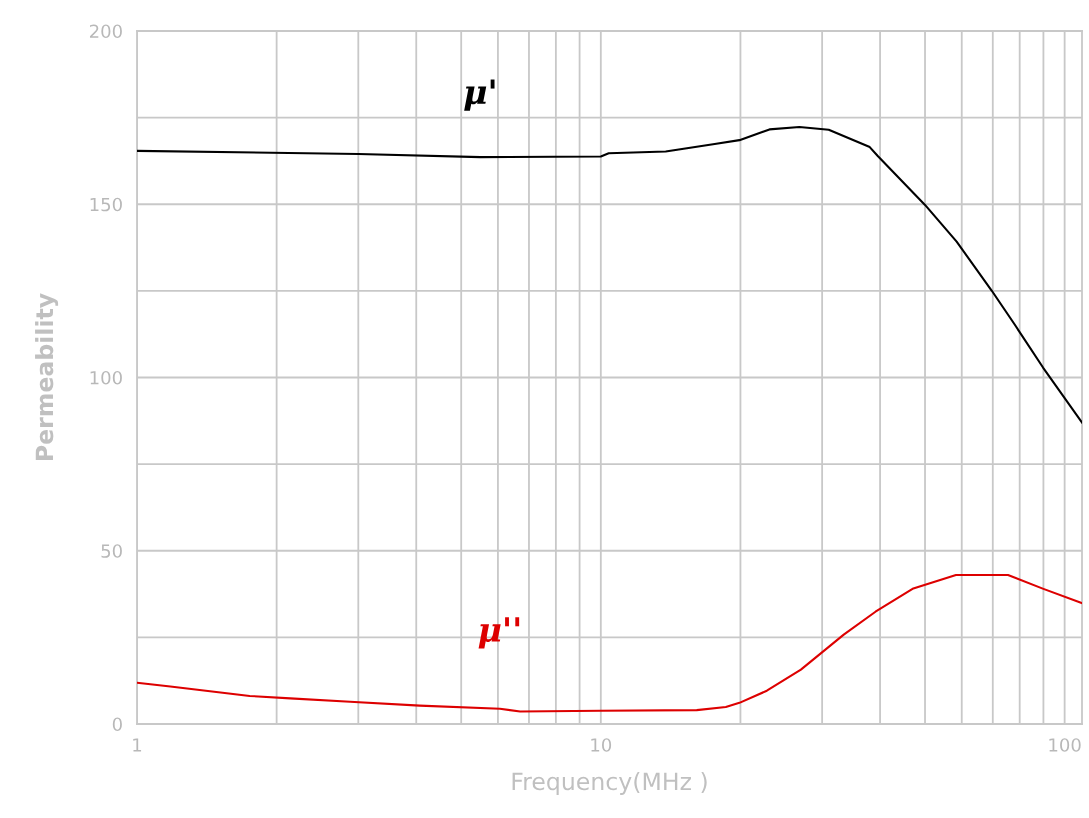 The image size is (1089, 818). I want to click on x-axis-title: Frequency(MHz ), so click(609, 783).